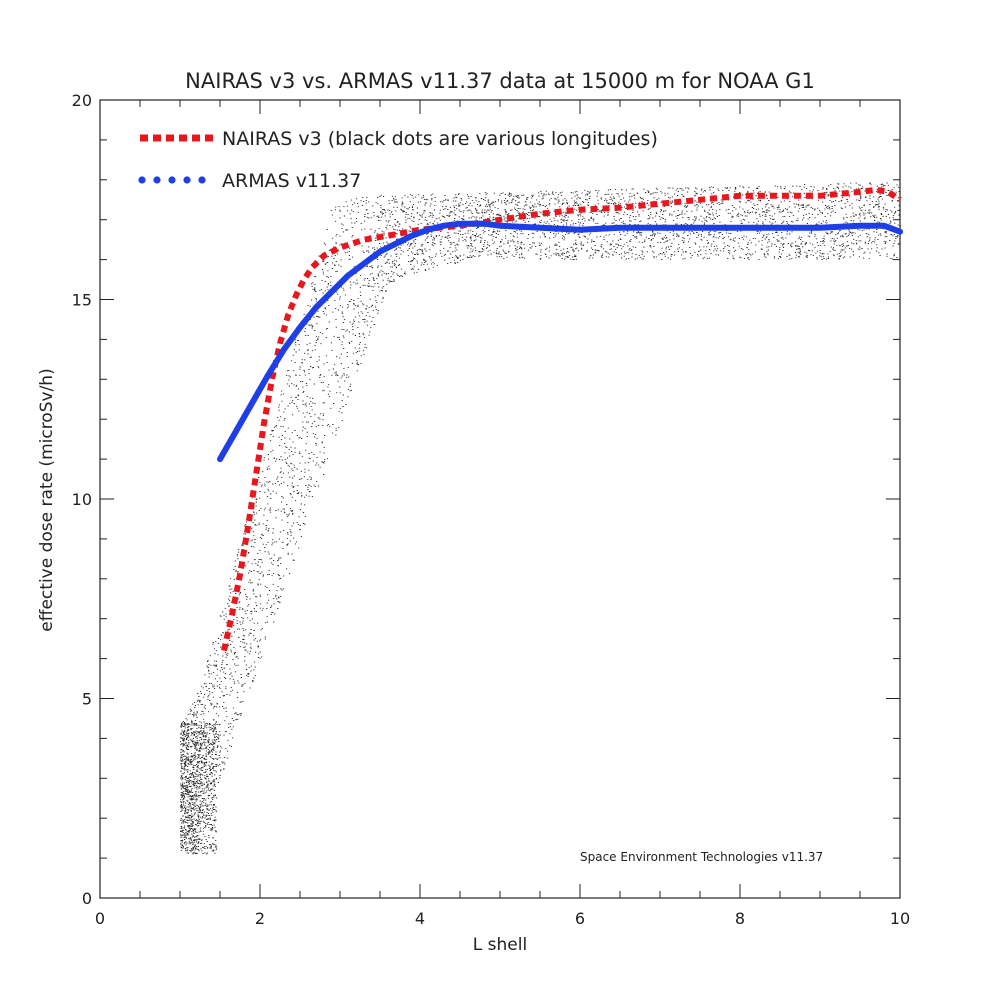 Image resolution: width=1000 pixels, height=1000 pixels. Describe the element at coordinates (82, 100) in the screenshot. I see `y-tick-label: 20` at that location.